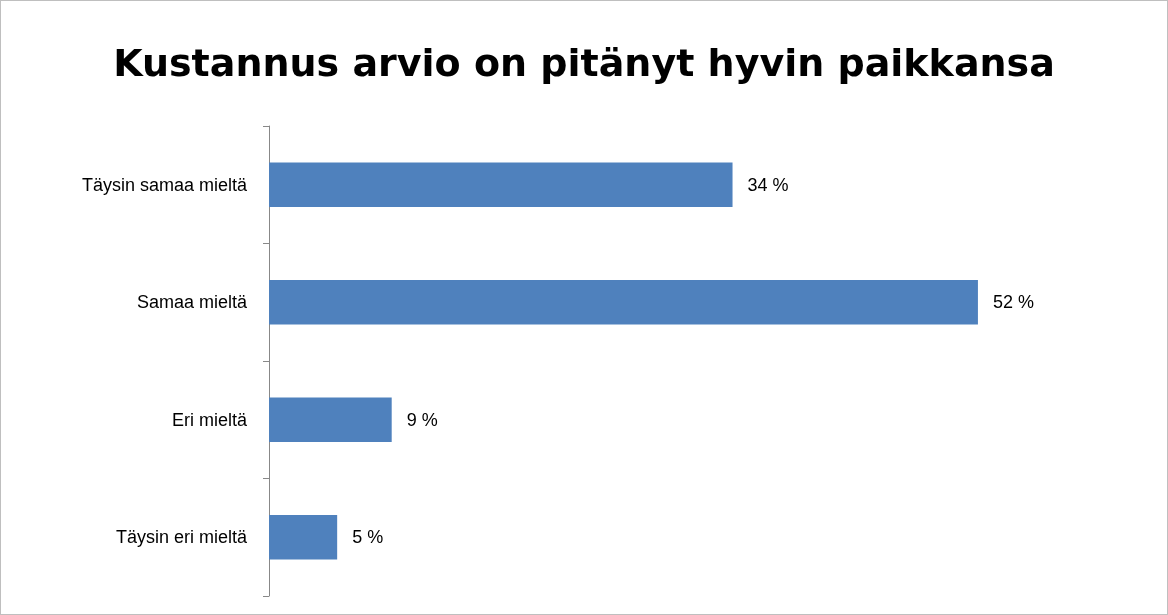 This screenshot has width=1168, height=615. Describe the element at coordinates (1013, 302) in the screenshot. I see `data-label: 52 %` at that location.